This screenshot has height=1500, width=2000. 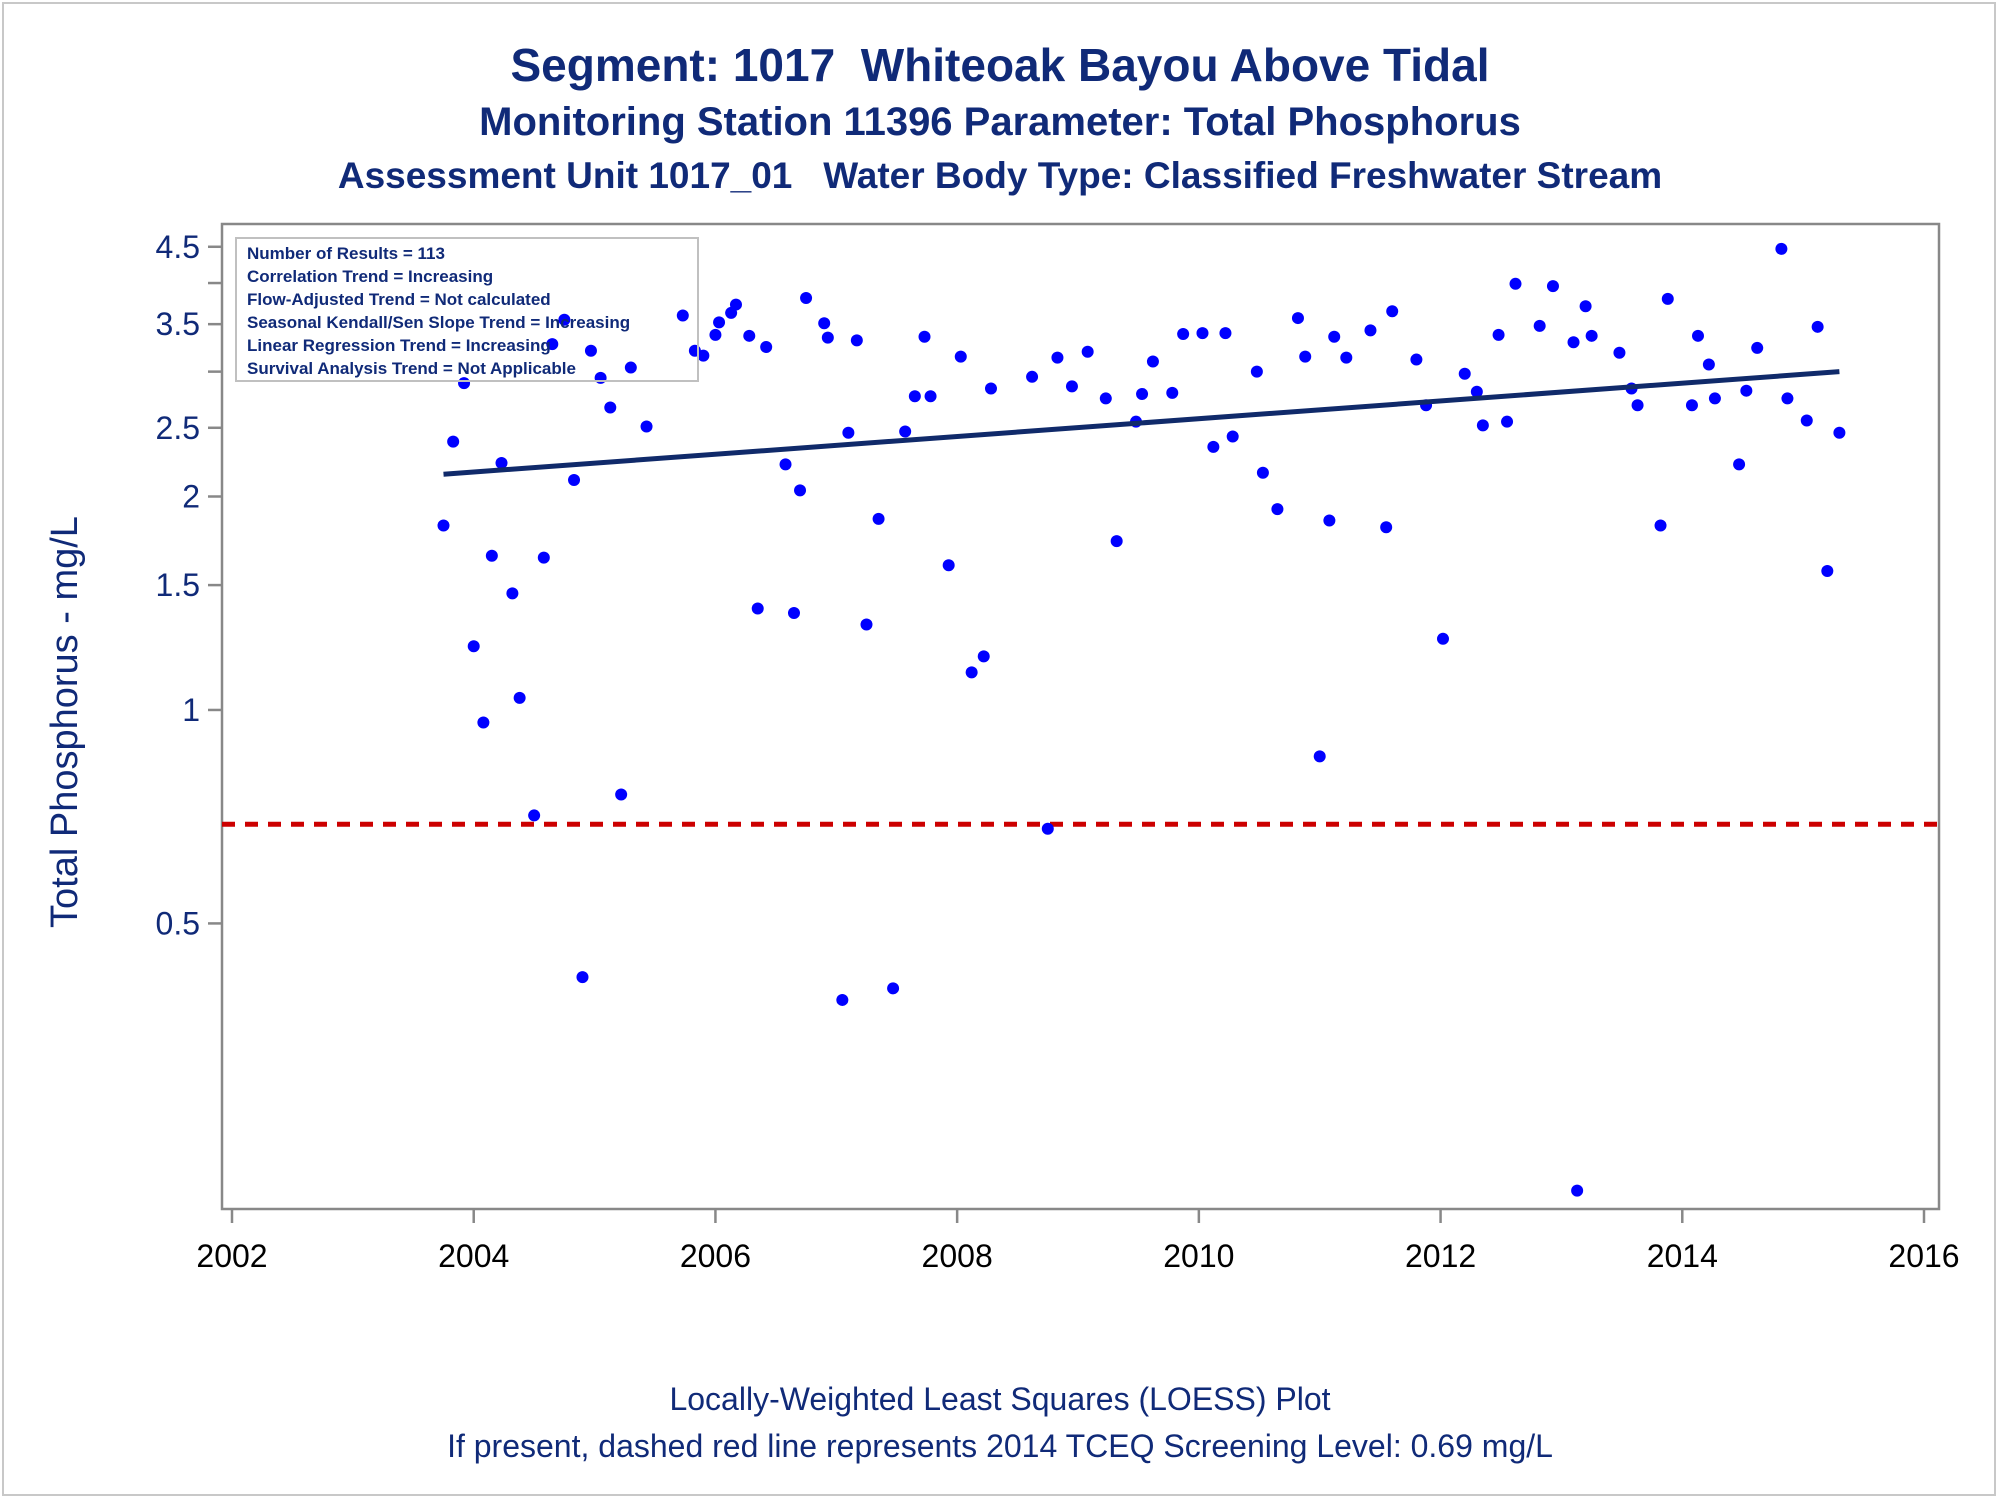 I want to click on y-tick-label: 0.5, so click(x=178, y=923).